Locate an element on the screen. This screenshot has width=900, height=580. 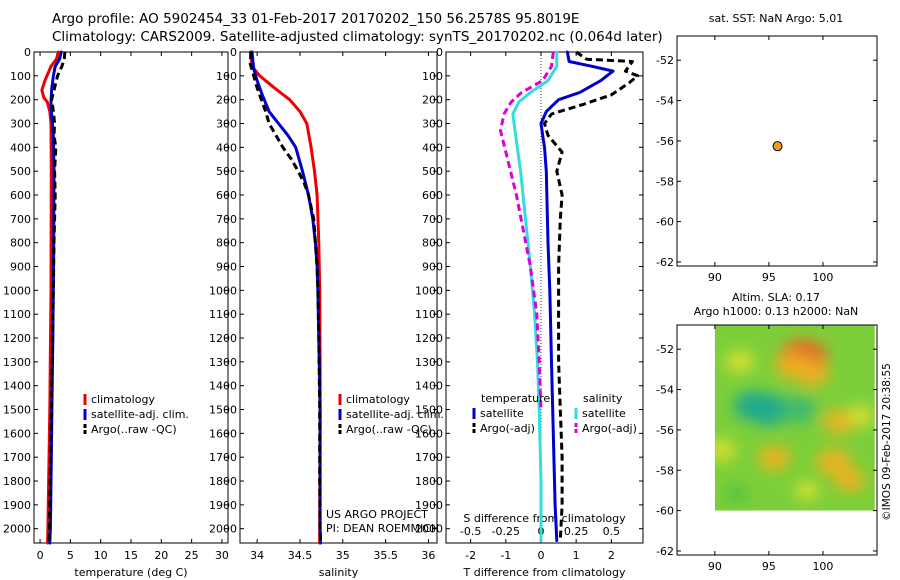
difference-ytick-label: 300 is located at coordinates (432, 124).